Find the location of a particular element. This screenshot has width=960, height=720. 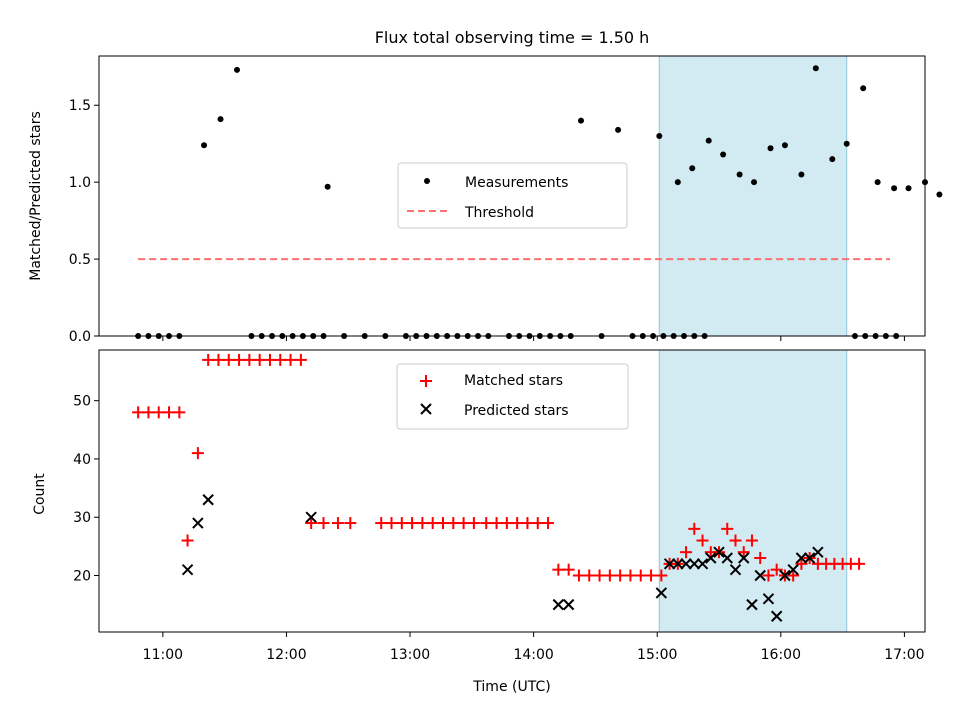

top-ylabel: Matched/Predicted stars is located at coordinates (36, 196).